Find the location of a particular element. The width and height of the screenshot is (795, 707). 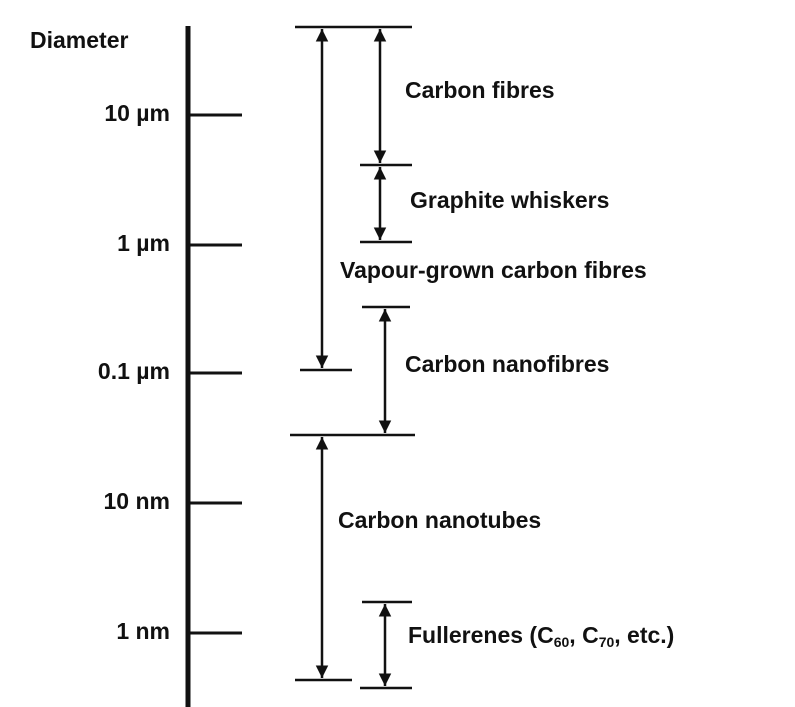

tick-label: 1 nm is located at coordinates (143, 631).